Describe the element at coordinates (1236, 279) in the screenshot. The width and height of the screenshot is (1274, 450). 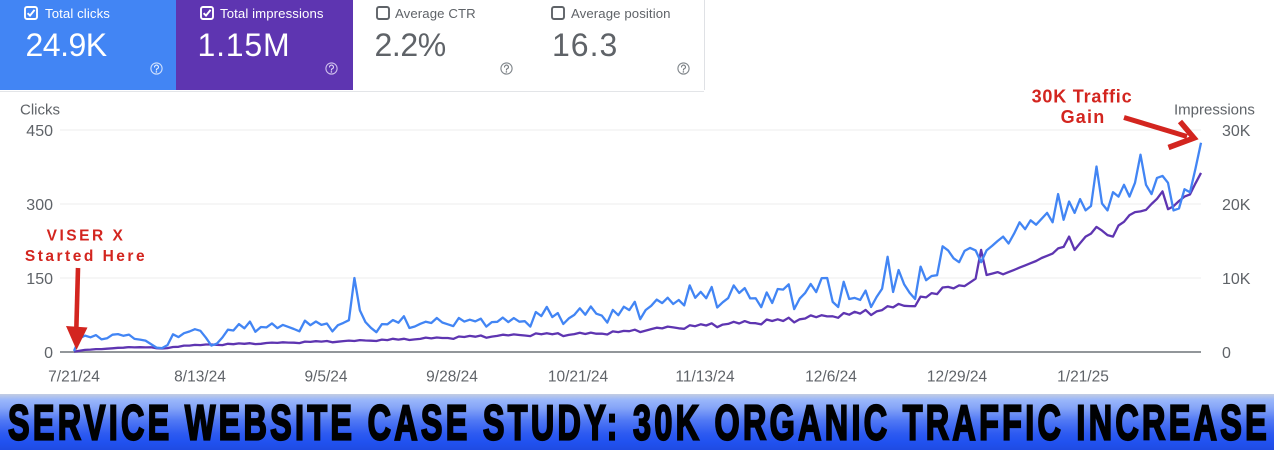
I see `svg-text: 10K` at that location.